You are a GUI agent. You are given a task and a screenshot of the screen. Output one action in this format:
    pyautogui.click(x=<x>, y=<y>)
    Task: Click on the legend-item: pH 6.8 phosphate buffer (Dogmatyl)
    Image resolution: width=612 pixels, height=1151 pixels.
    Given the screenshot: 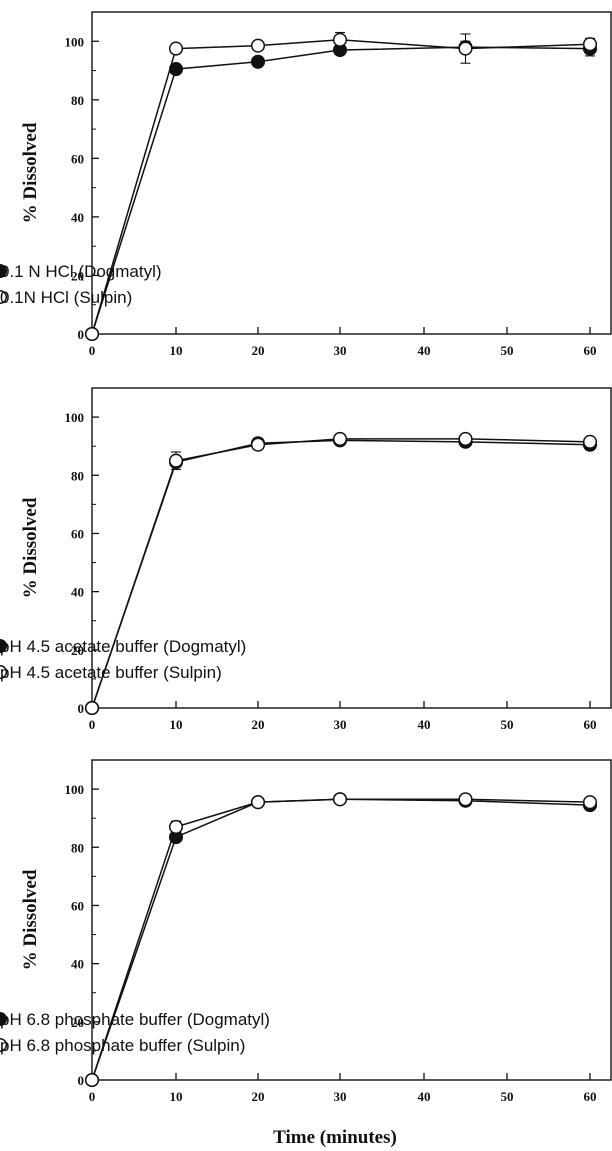 What is the action you would take?
    pyautogui.click(x=135, y=1019)
    